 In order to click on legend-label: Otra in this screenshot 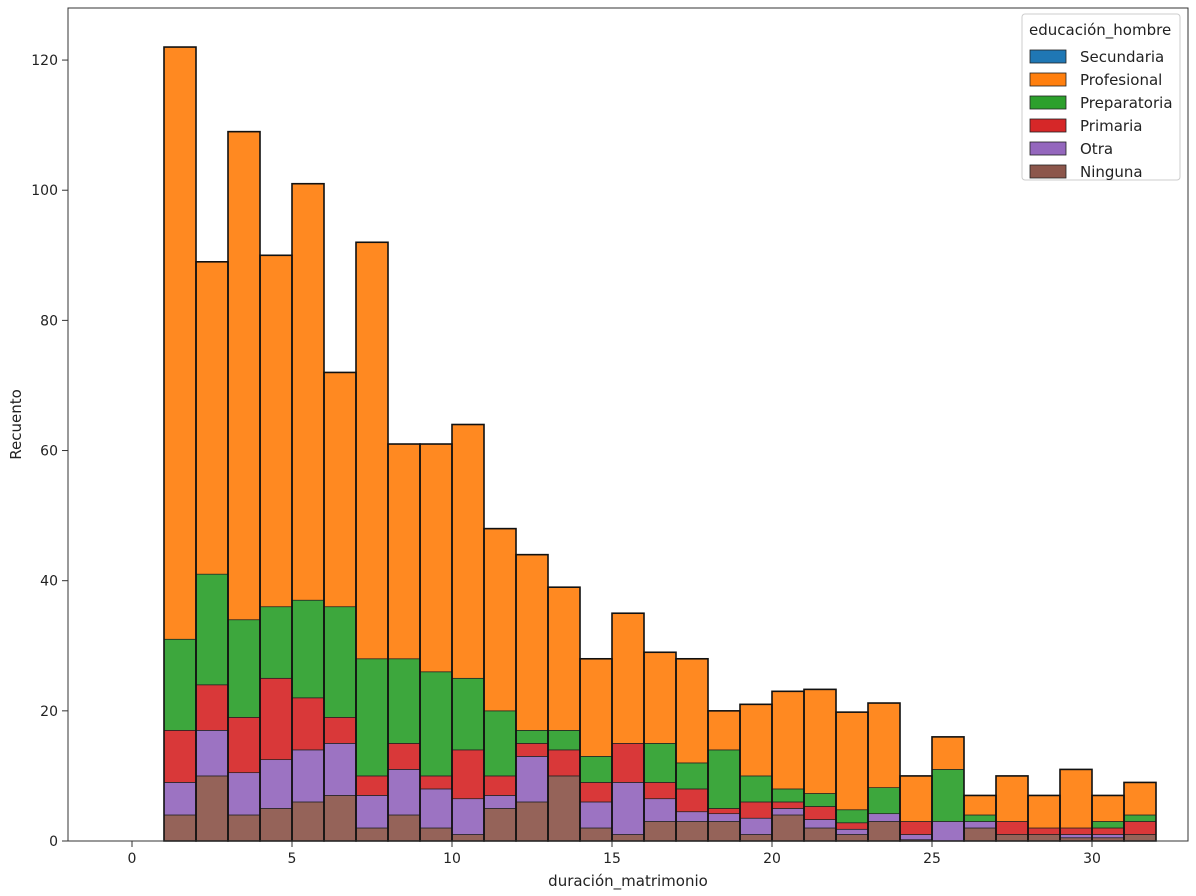, I will do `click(1096, 149)`.